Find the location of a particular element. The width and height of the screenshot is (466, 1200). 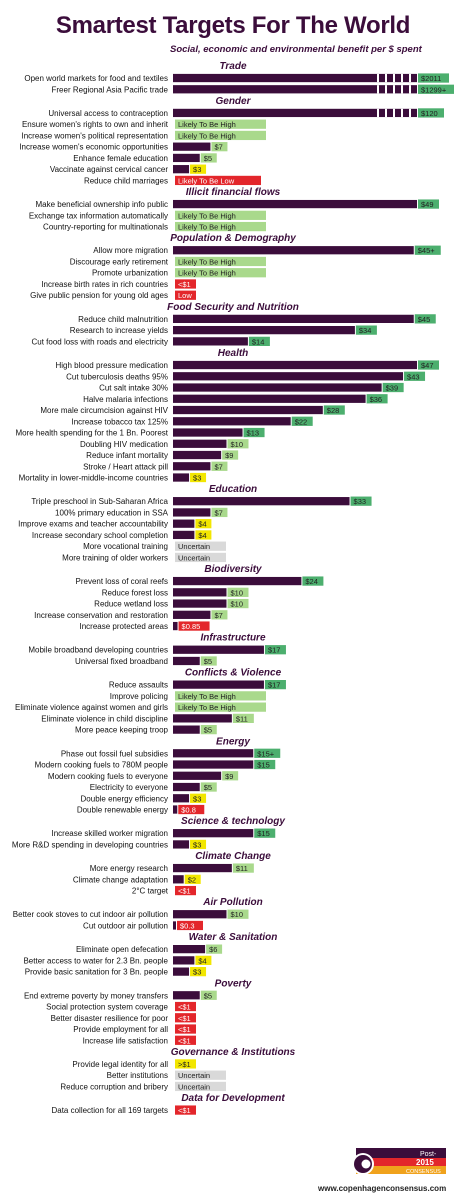

logo-post-text: Post- is located at coordinates (428, 1154).